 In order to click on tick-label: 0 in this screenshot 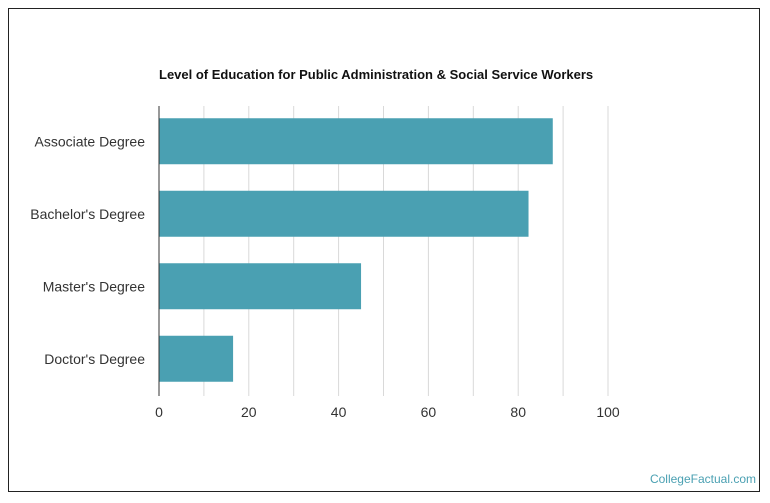, I will do `click(159, 412)`.